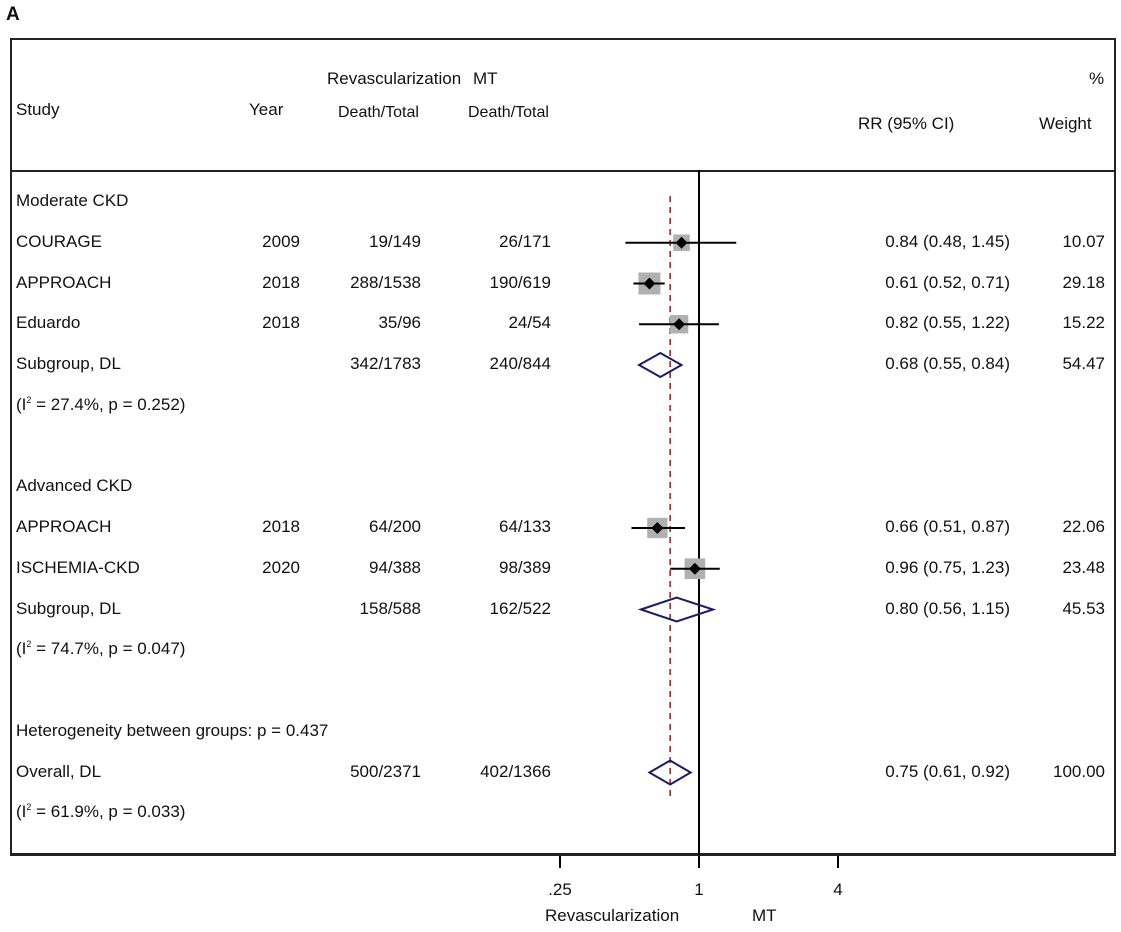 The width and height of the screenshot is (1121, 932). What do you see at coordinates (1083, 241) in the screenshot?
I see `weight-value: 10.07` at bounding box center [1083, 241].